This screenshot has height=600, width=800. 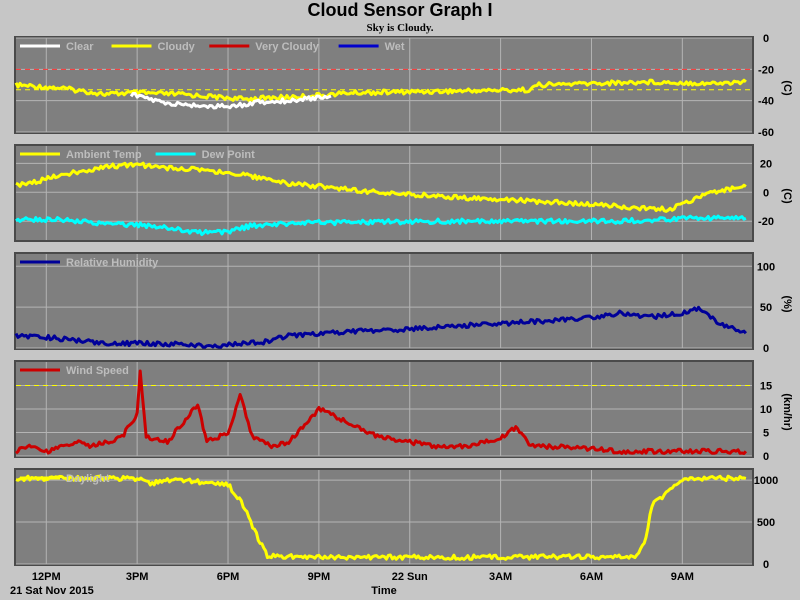 What do you see at coordinates (381, 225) in the screenshot?
I see `series-line-dew-point` at bounding box center [381, 225].